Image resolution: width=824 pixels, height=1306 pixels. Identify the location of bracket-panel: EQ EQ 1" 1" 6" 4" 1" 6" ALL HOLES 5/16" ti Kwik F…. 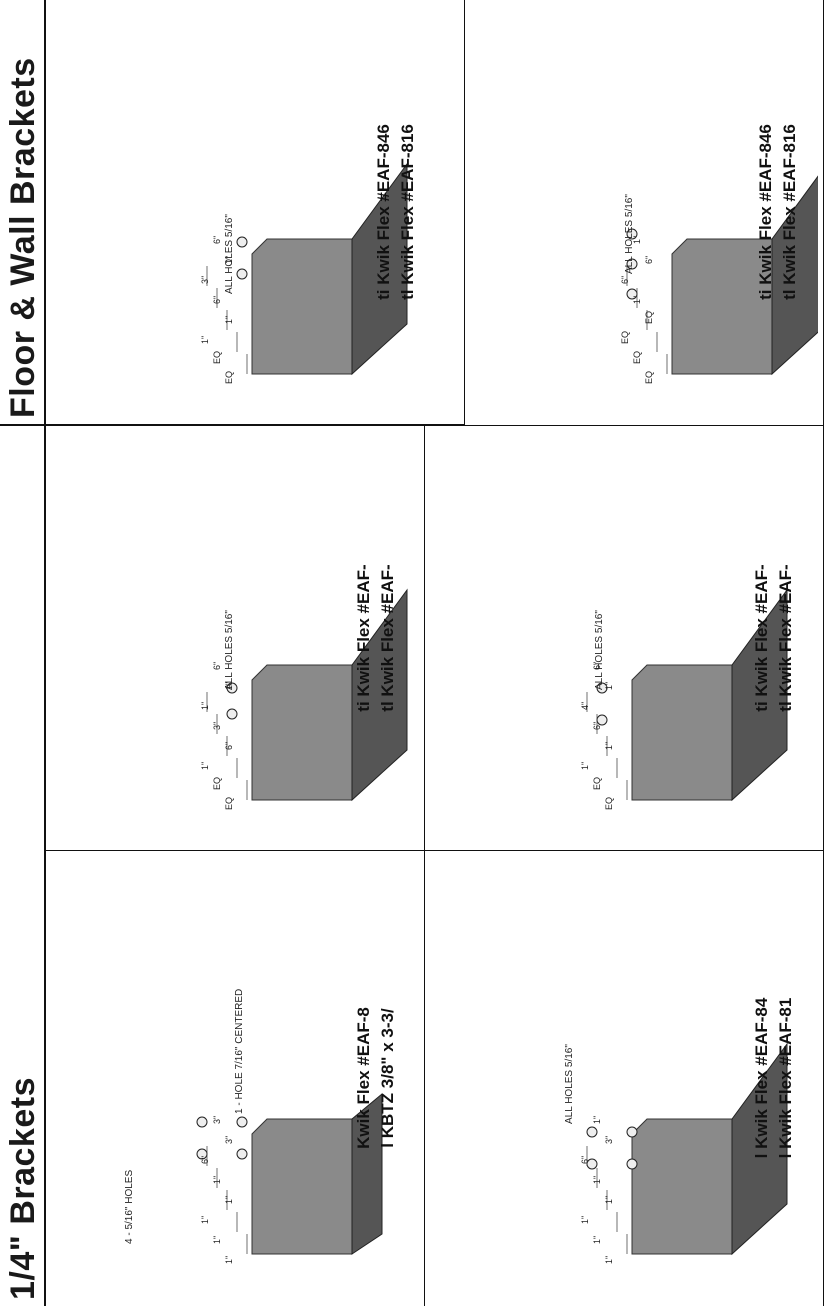
(625, 638).